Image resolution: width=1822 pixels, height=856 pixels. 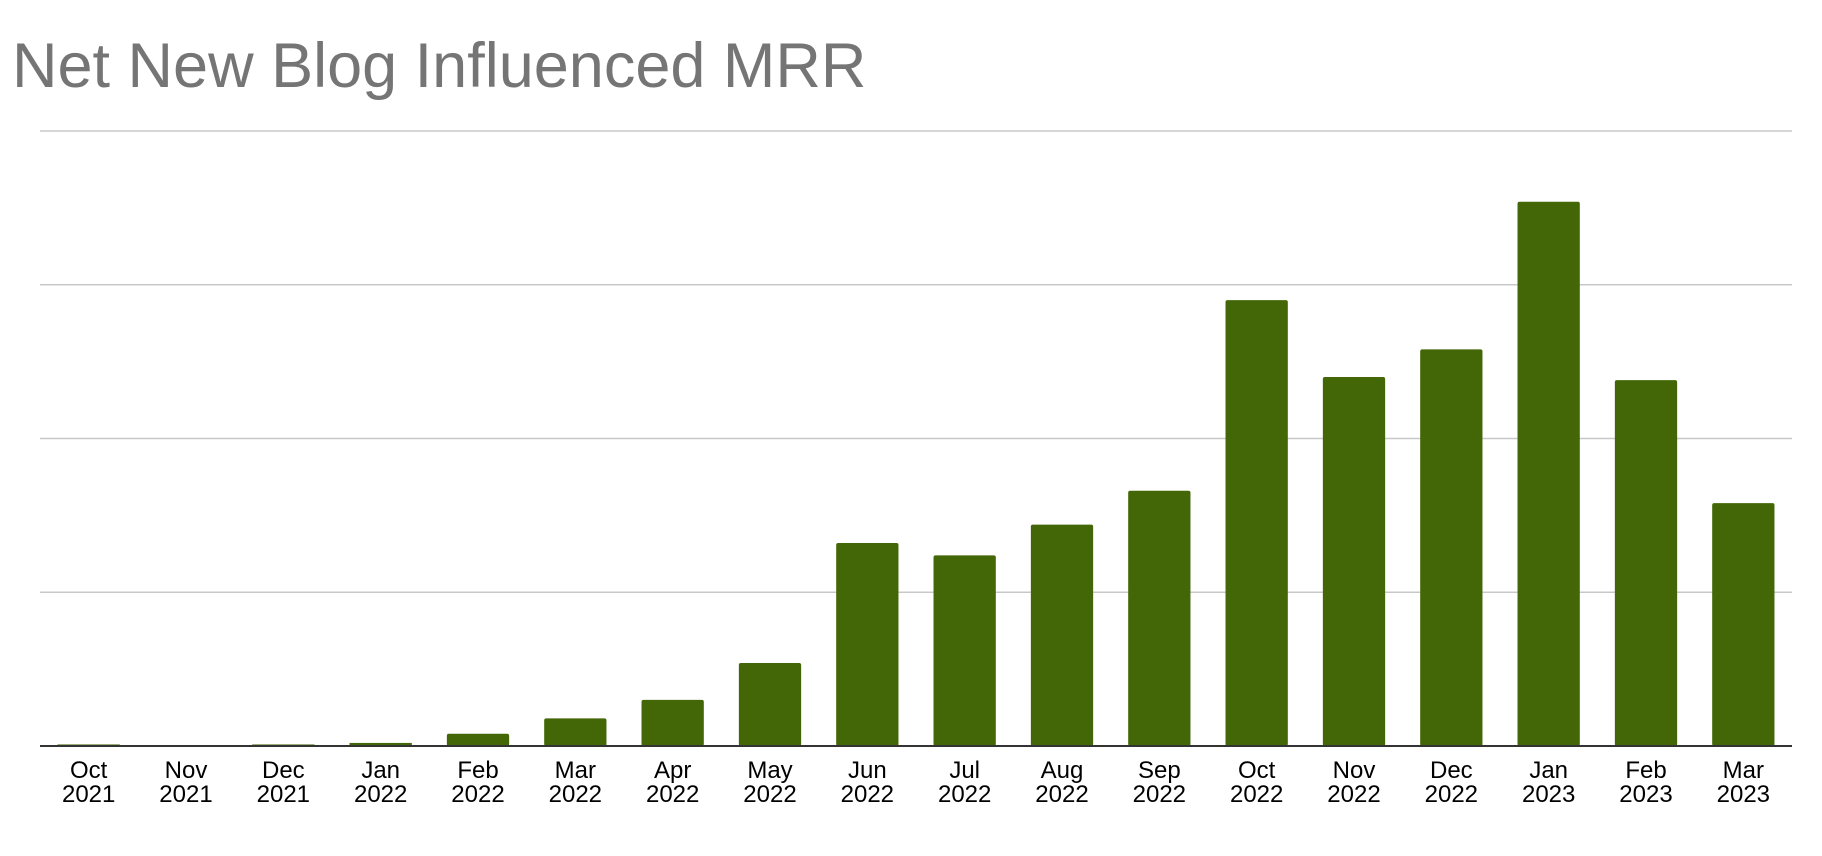 What do you see at coordinates (770, 704) in the screenshot?
I see `bar-may-2022` at bounding box center [770, 704].